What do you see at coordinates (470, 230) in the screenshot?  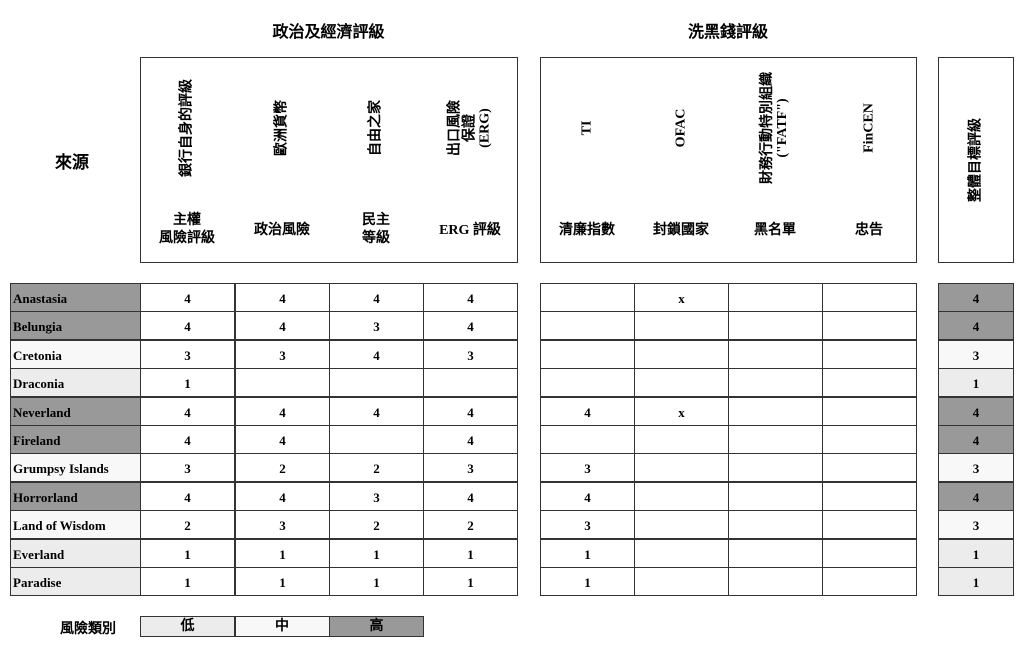 I see `column-header-sub: ERG 評級` at bounding box center [470, 230].